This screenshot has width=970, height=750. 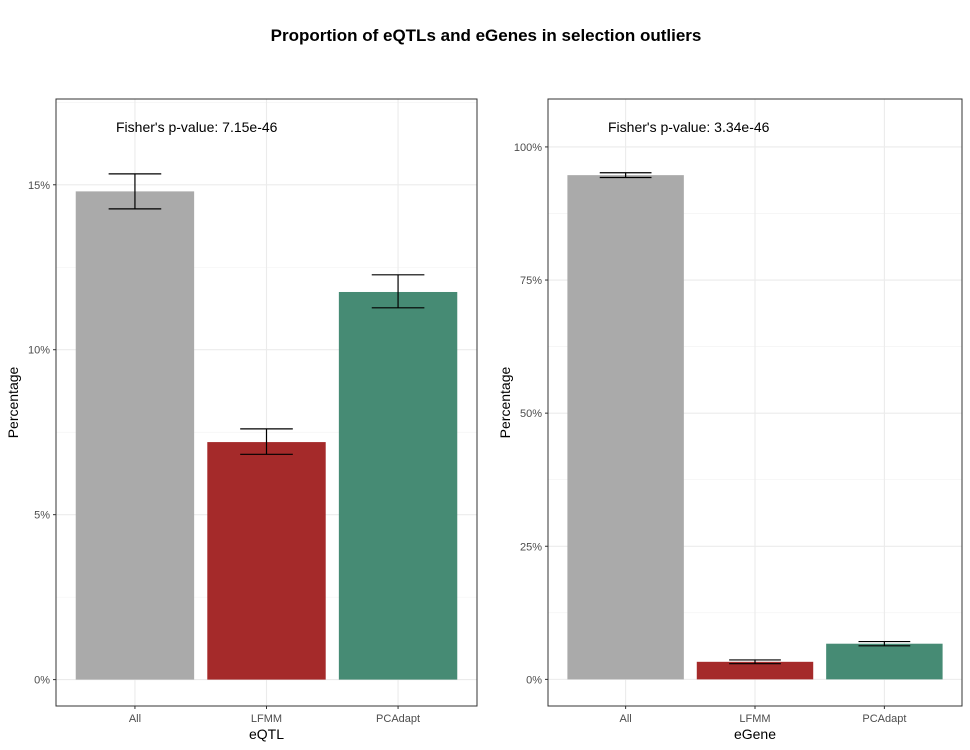 I want to click on y-tick-label: 100%, so click(x=528, y=148).